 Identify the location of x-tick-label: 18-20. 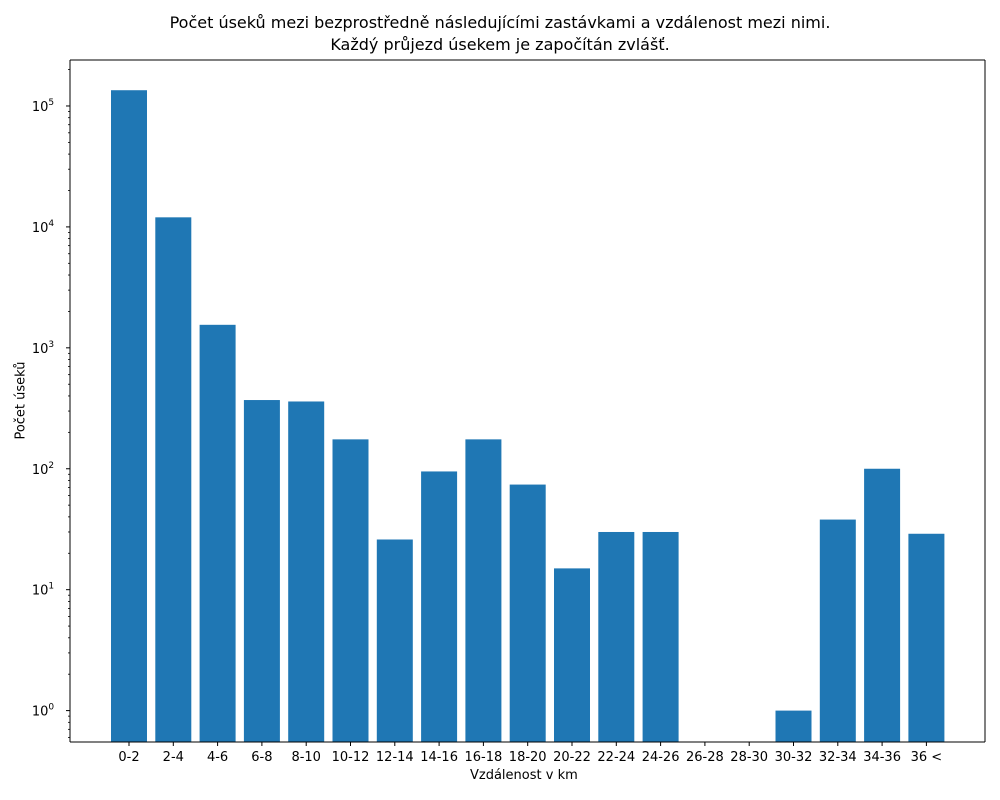
(528, 757).